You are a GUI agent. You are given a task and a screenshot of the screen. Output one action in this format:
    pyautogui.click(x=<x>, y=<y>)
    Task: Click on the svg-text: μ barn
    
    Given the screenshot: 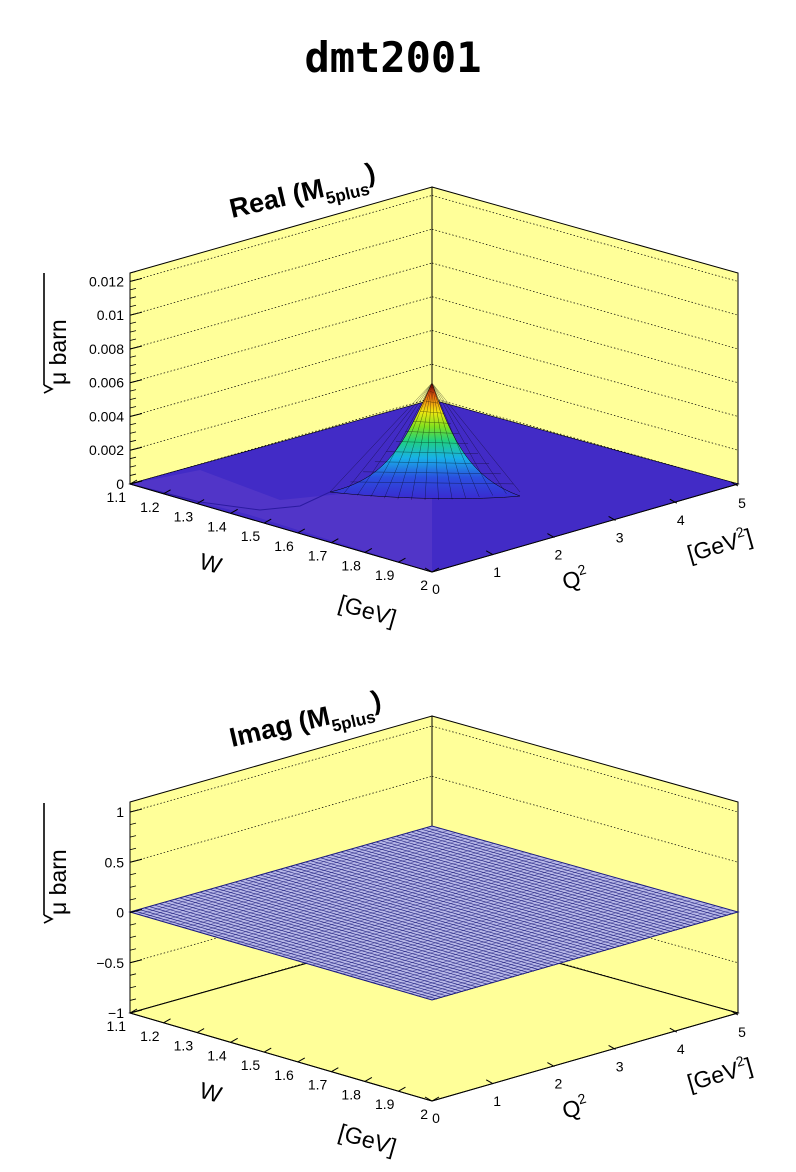 What is the action you would take?
    pyautogui.click(x=58, y=352)
    